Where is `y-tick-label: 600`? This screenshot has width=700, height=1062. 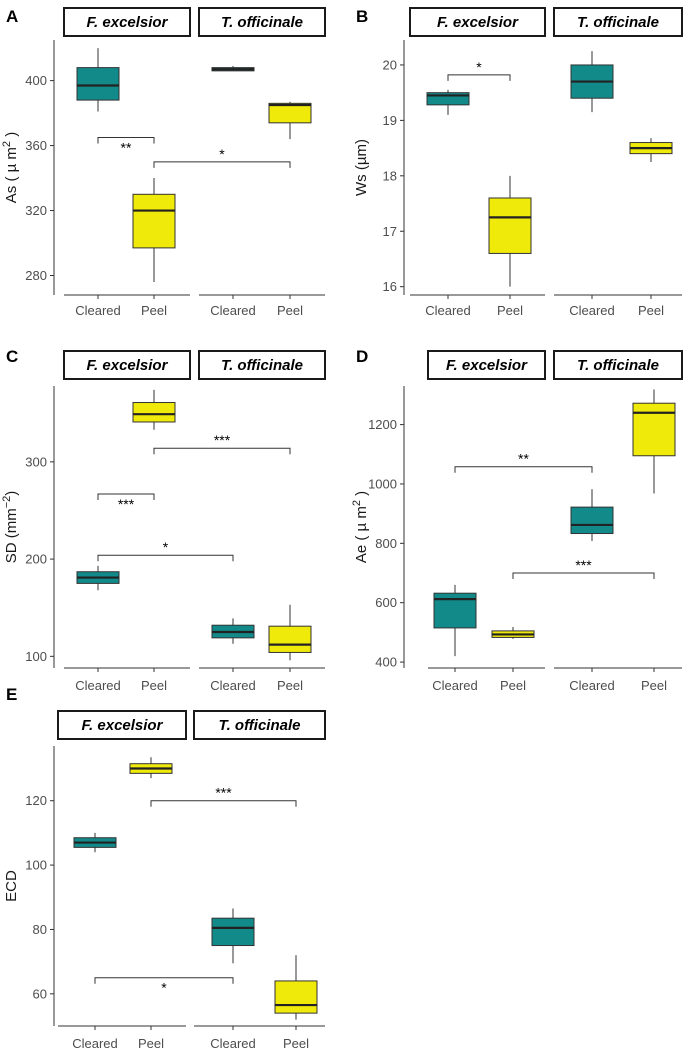
y-tick-label: 600 is located at coordinates (386, 602).